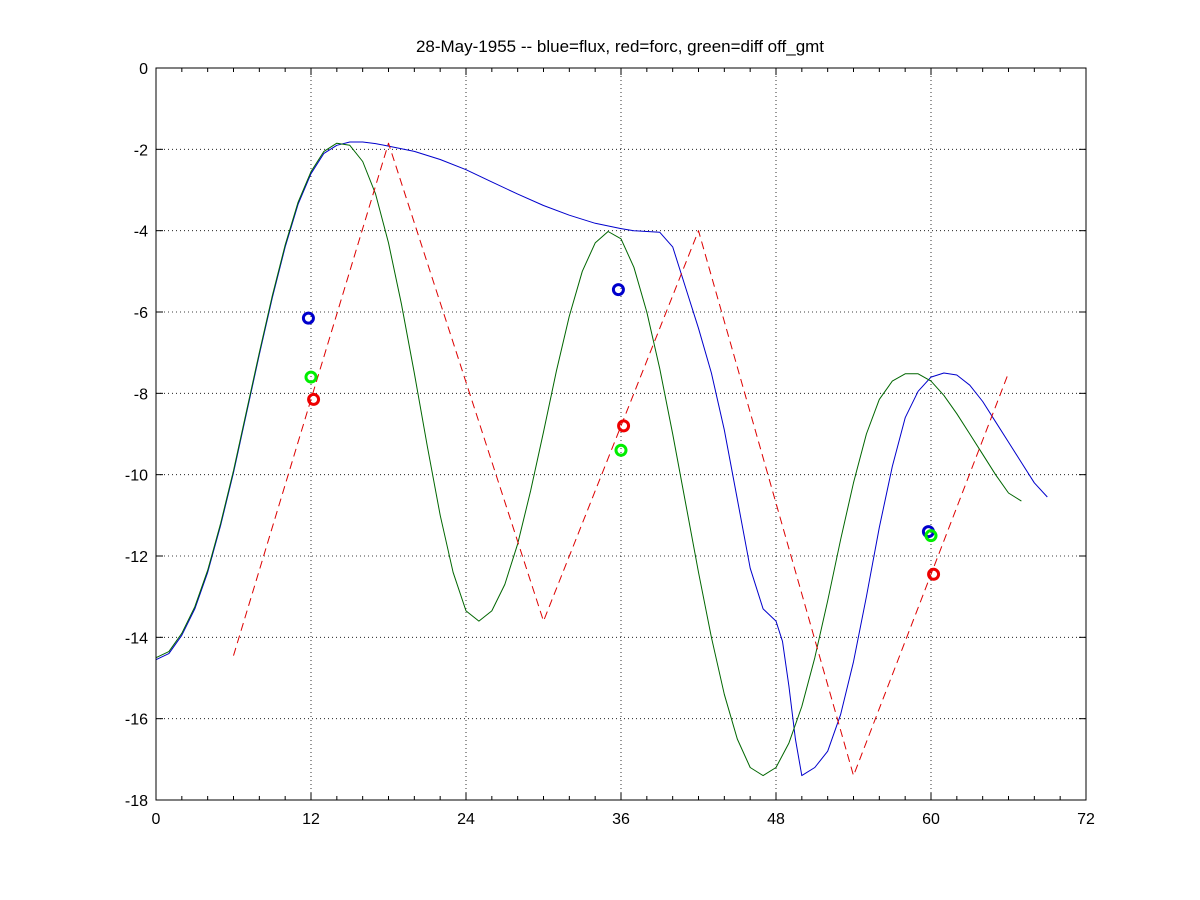 The height and width of the screenshot is (900, 1200). I want to click on x-tick-label: 24, so click(466, 819).